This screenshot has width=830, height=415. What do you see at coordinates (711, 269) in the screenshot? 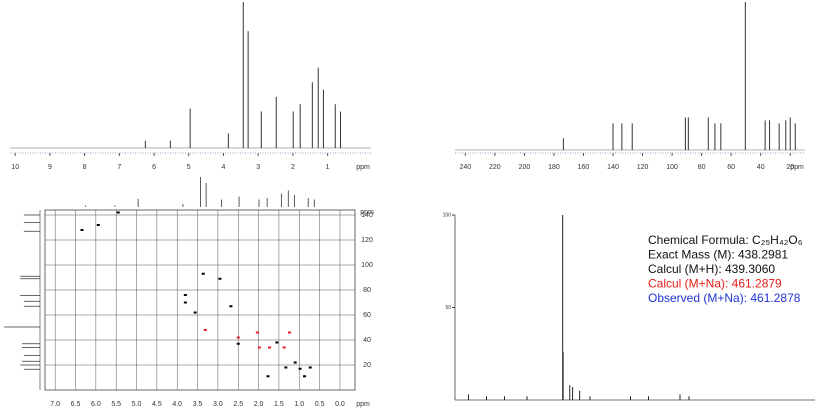
I see `annotation: Calcul (M+H): 439.3060` at bounding box center [711, 269].